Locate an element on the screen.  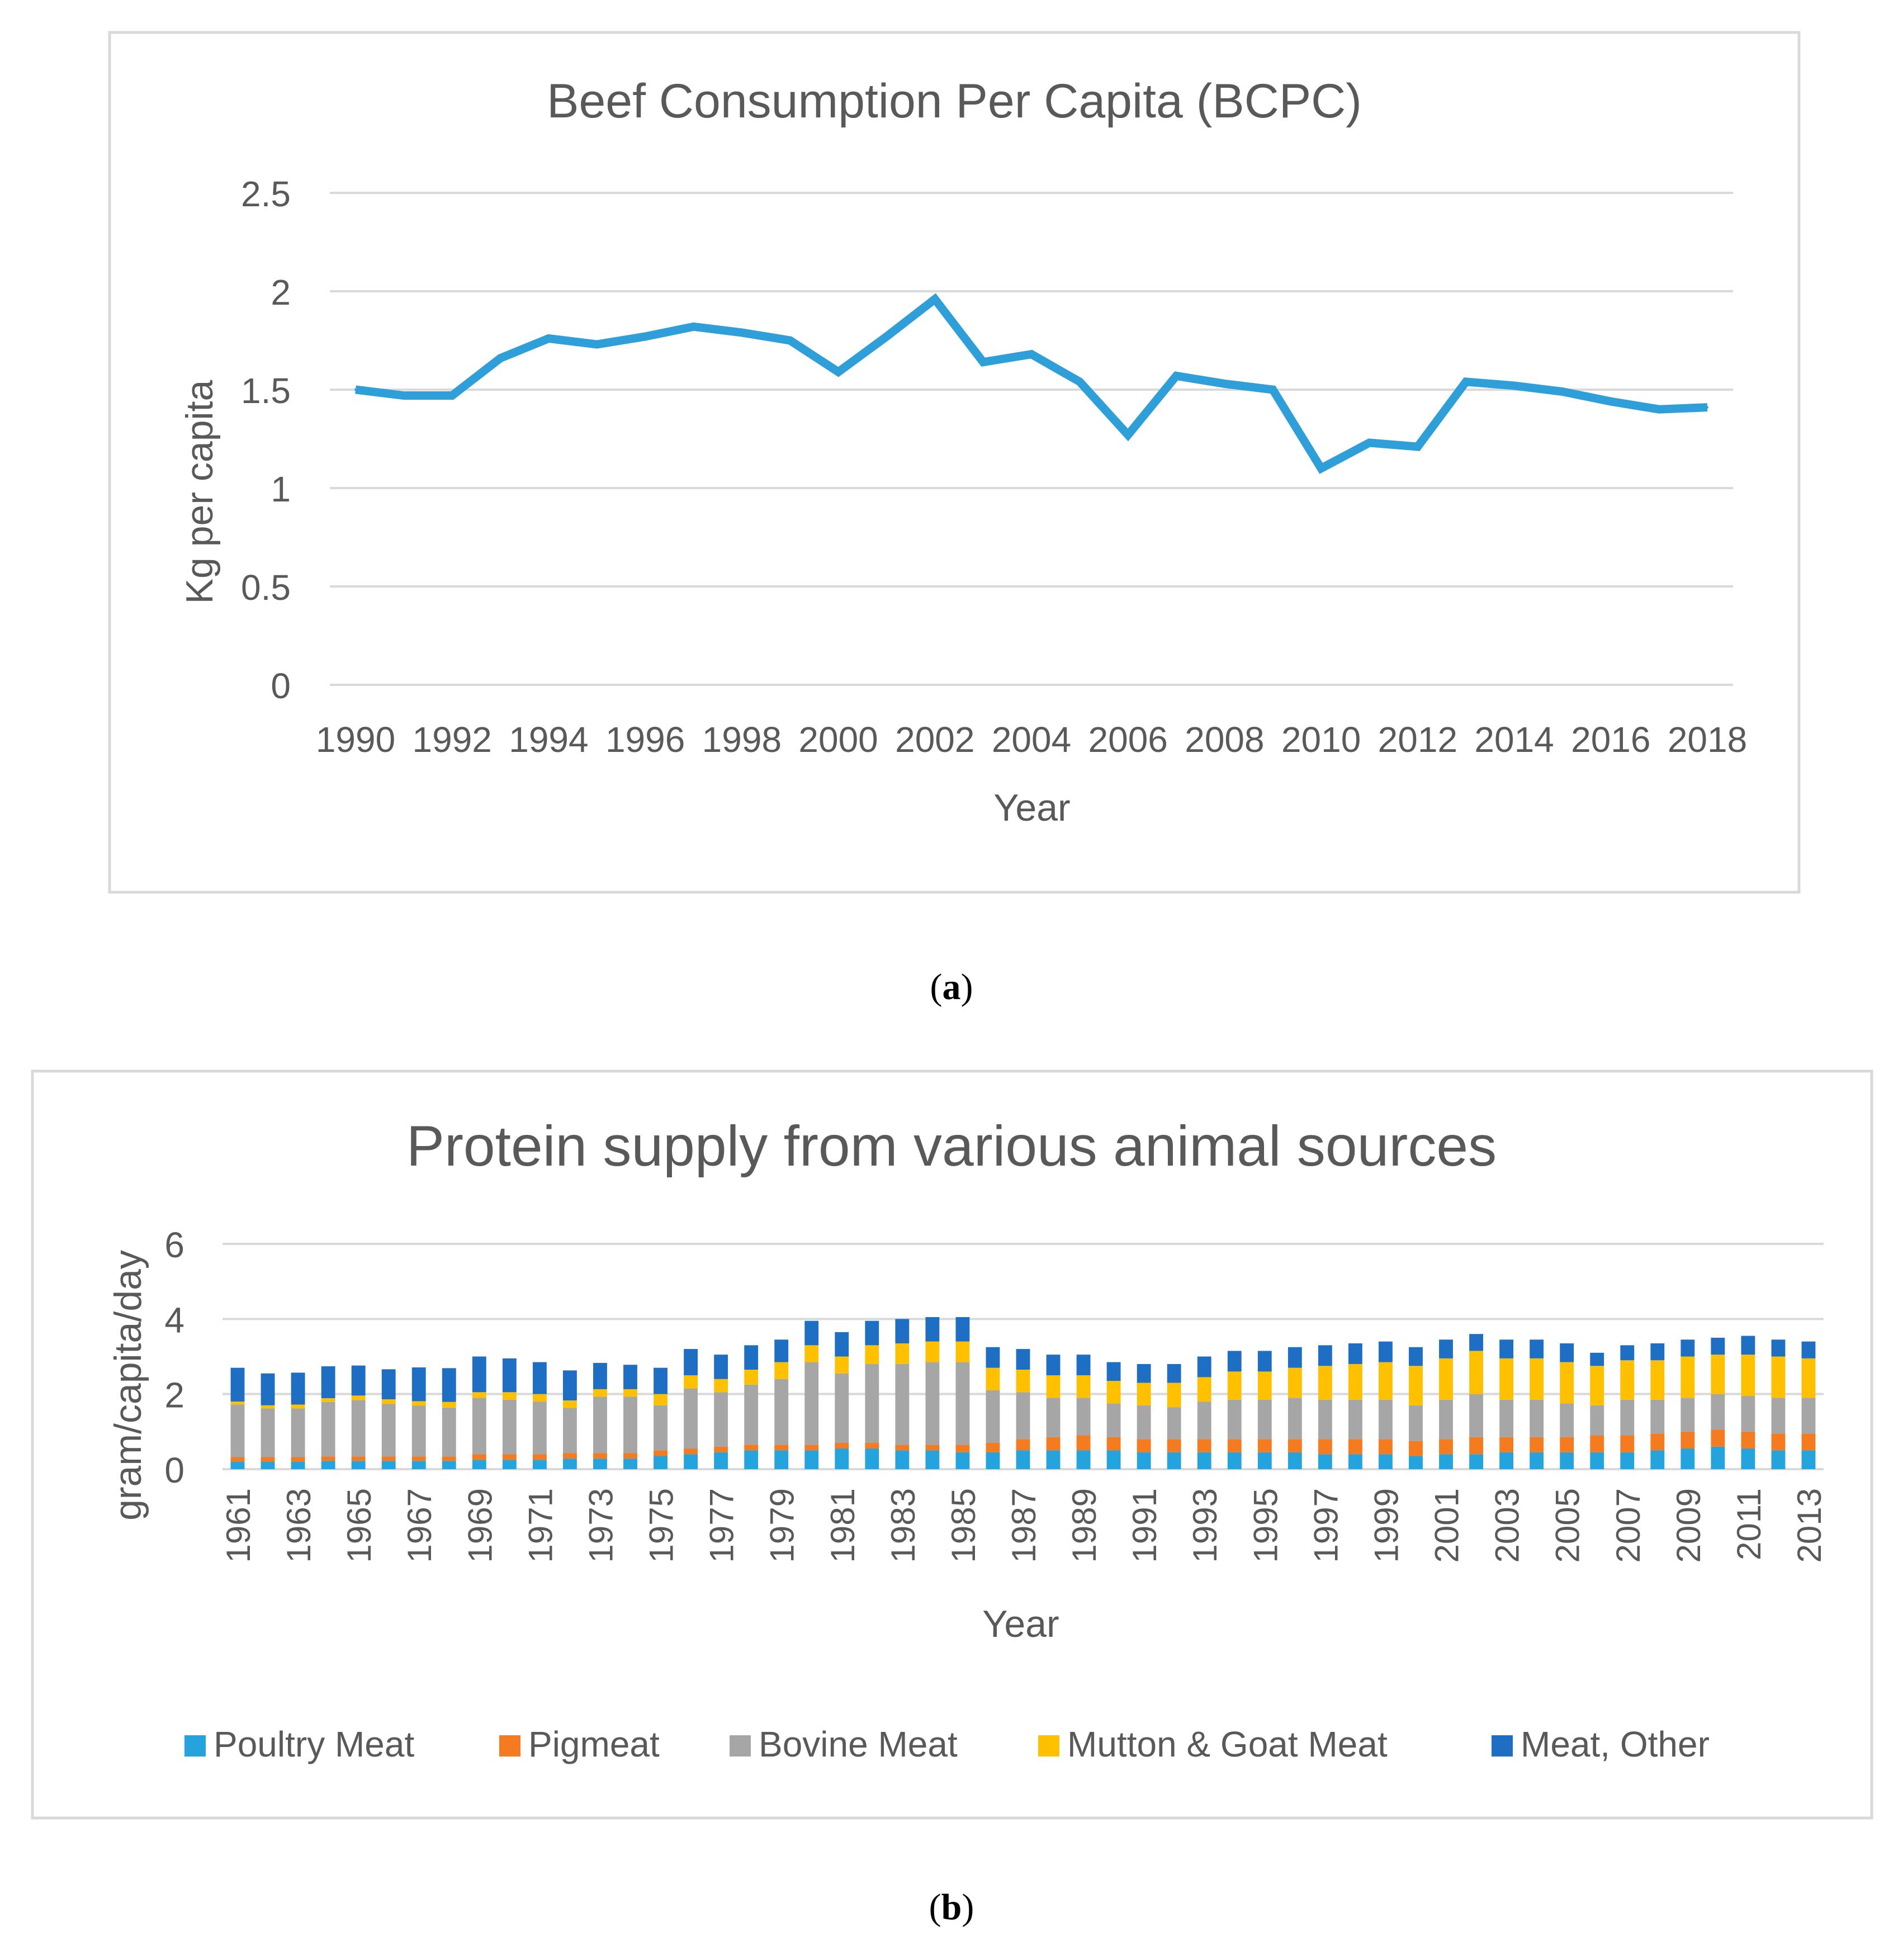
chart-b-x-tick-label: 1961 is located at coordinates (238, 1525).